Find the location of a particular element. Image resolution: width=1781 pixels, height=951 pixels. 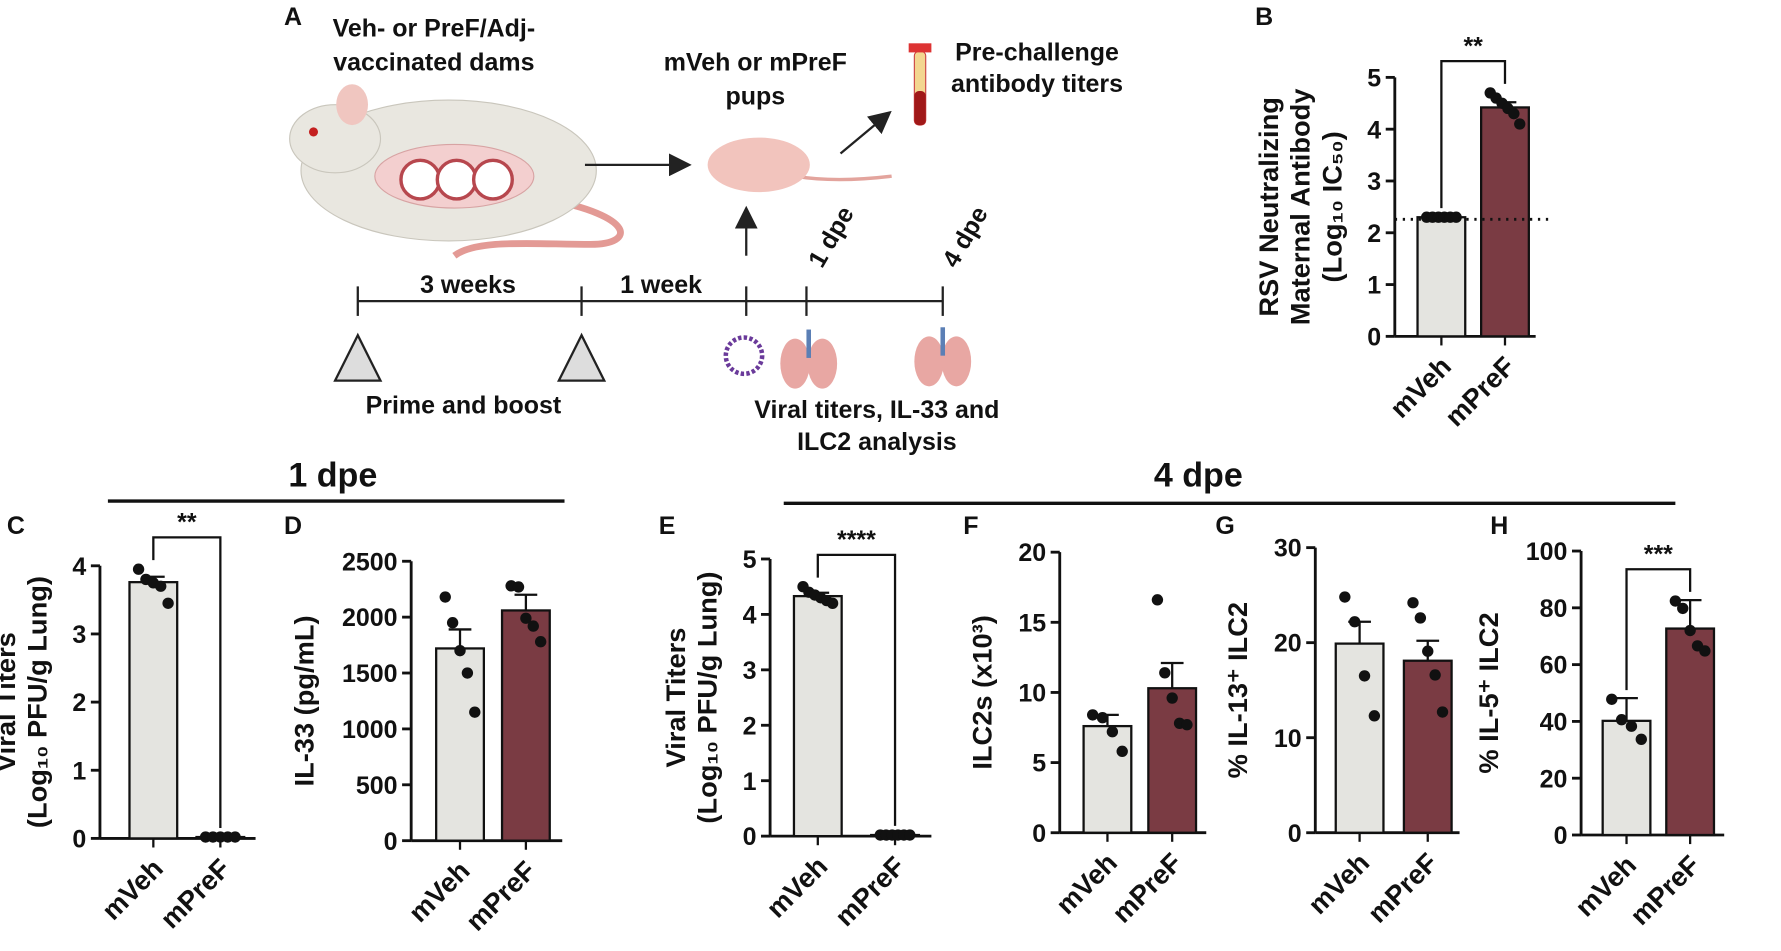

arrow is located at coordinates (865, 132).